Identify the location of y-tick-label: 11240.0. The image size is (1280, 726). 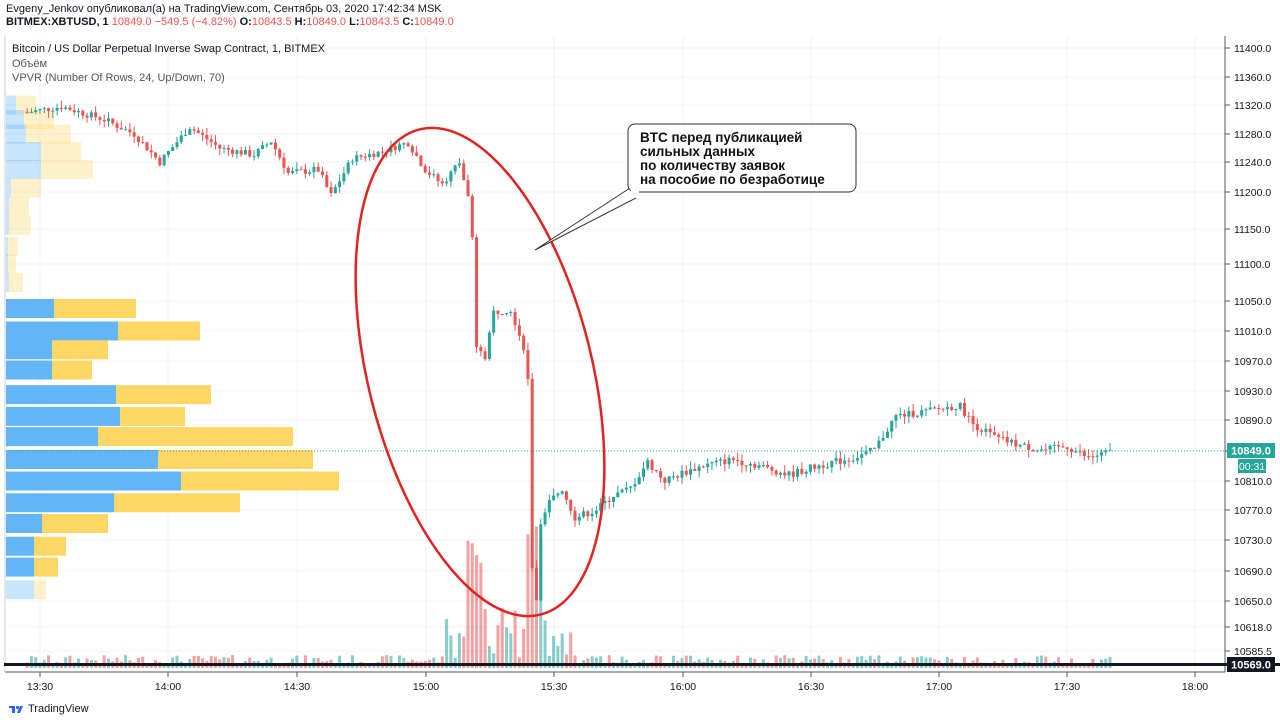
(1252, 163).